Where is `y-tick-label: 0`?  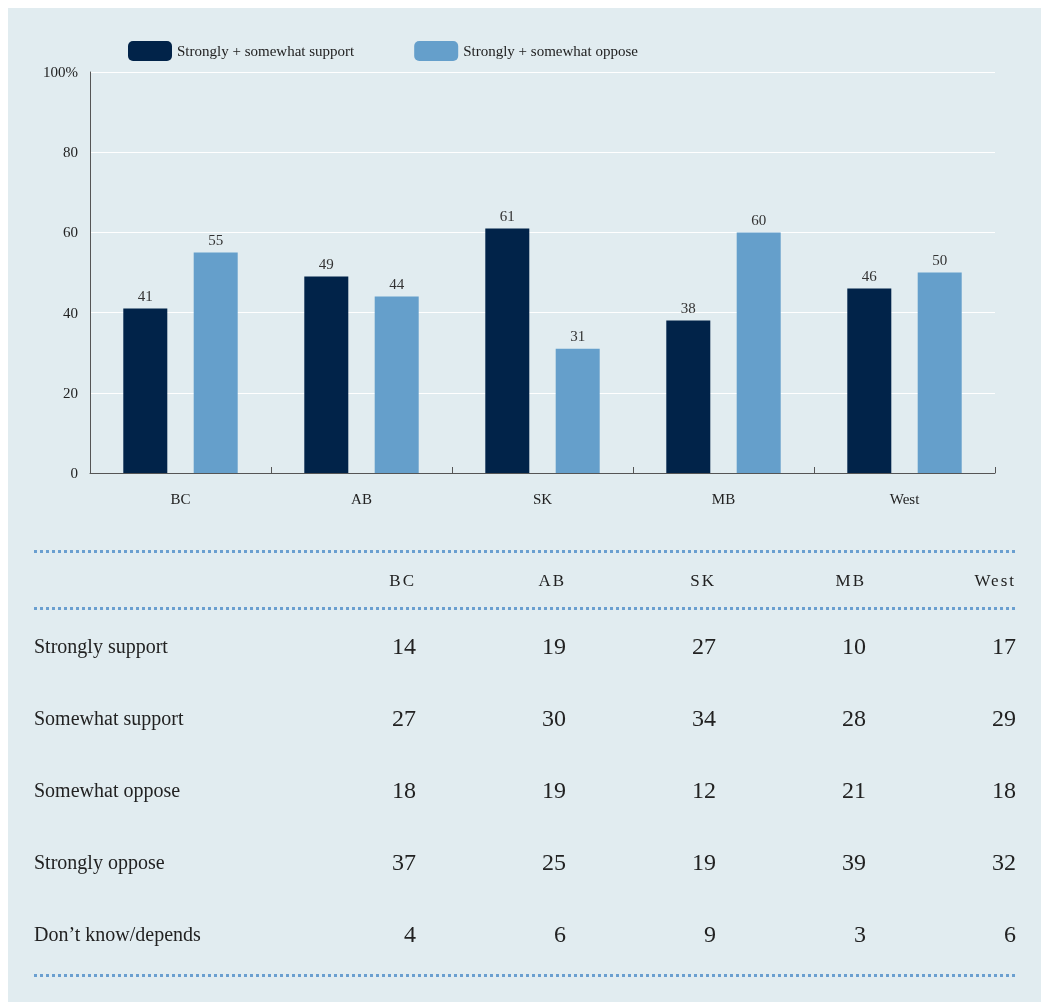
y-tick-label: 0 is located at coordinates (74, 473).